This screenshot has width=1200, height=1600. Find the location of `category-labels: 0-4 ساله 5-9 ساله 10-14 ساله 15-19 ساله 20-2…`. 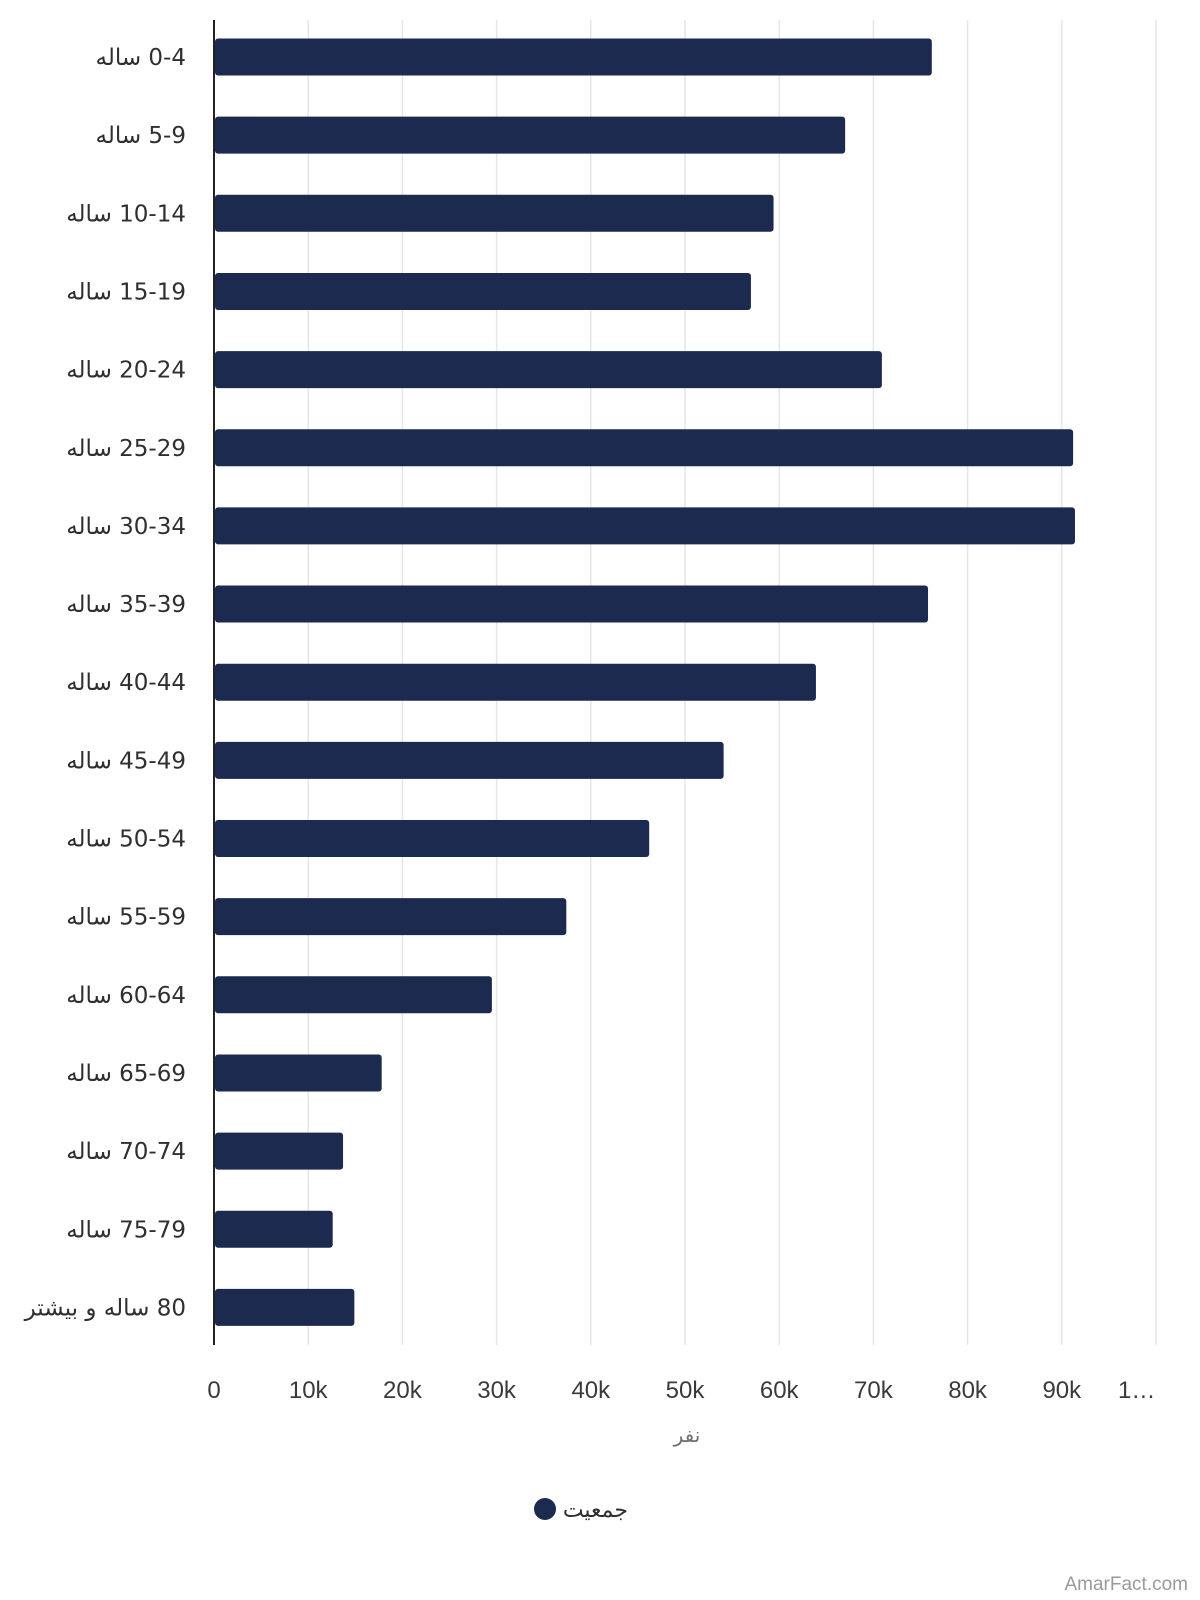

category-labels: 0-4 ساله 5-9 ساله 10-14 ساله 15-19 ساله 20-2… is located at coordinates (105, 683).